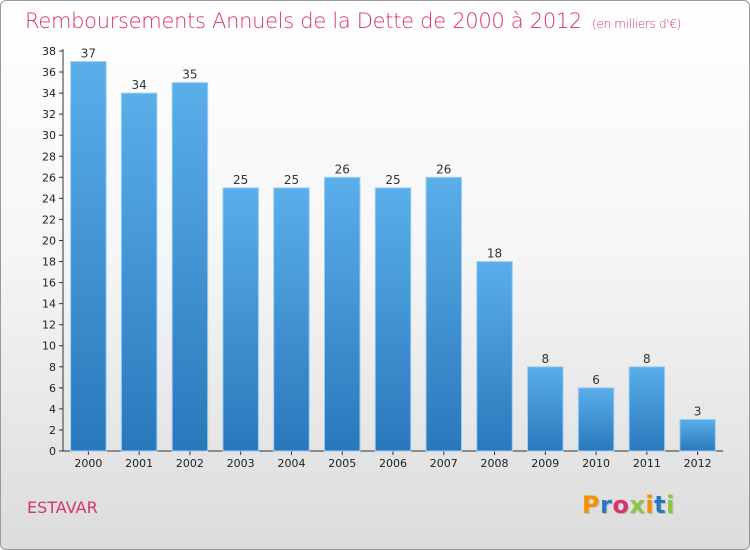 The width and height of the screenshot is (750, 550). What do you see at coordinates (241, 463) in the screenshot?
I see `x-tick-label: 2003` at bounding box center [241, 463].